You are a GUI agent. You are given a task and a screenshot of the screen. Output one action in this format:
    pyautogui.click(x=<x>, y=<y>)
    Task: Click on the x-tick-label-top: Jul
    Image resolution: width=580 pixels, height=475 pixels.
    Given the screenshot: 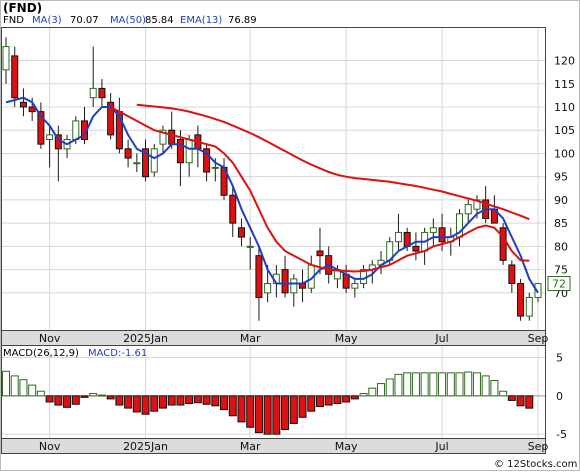 What is the action you would take?
    pyautogui.click(x=441, y=338)
    